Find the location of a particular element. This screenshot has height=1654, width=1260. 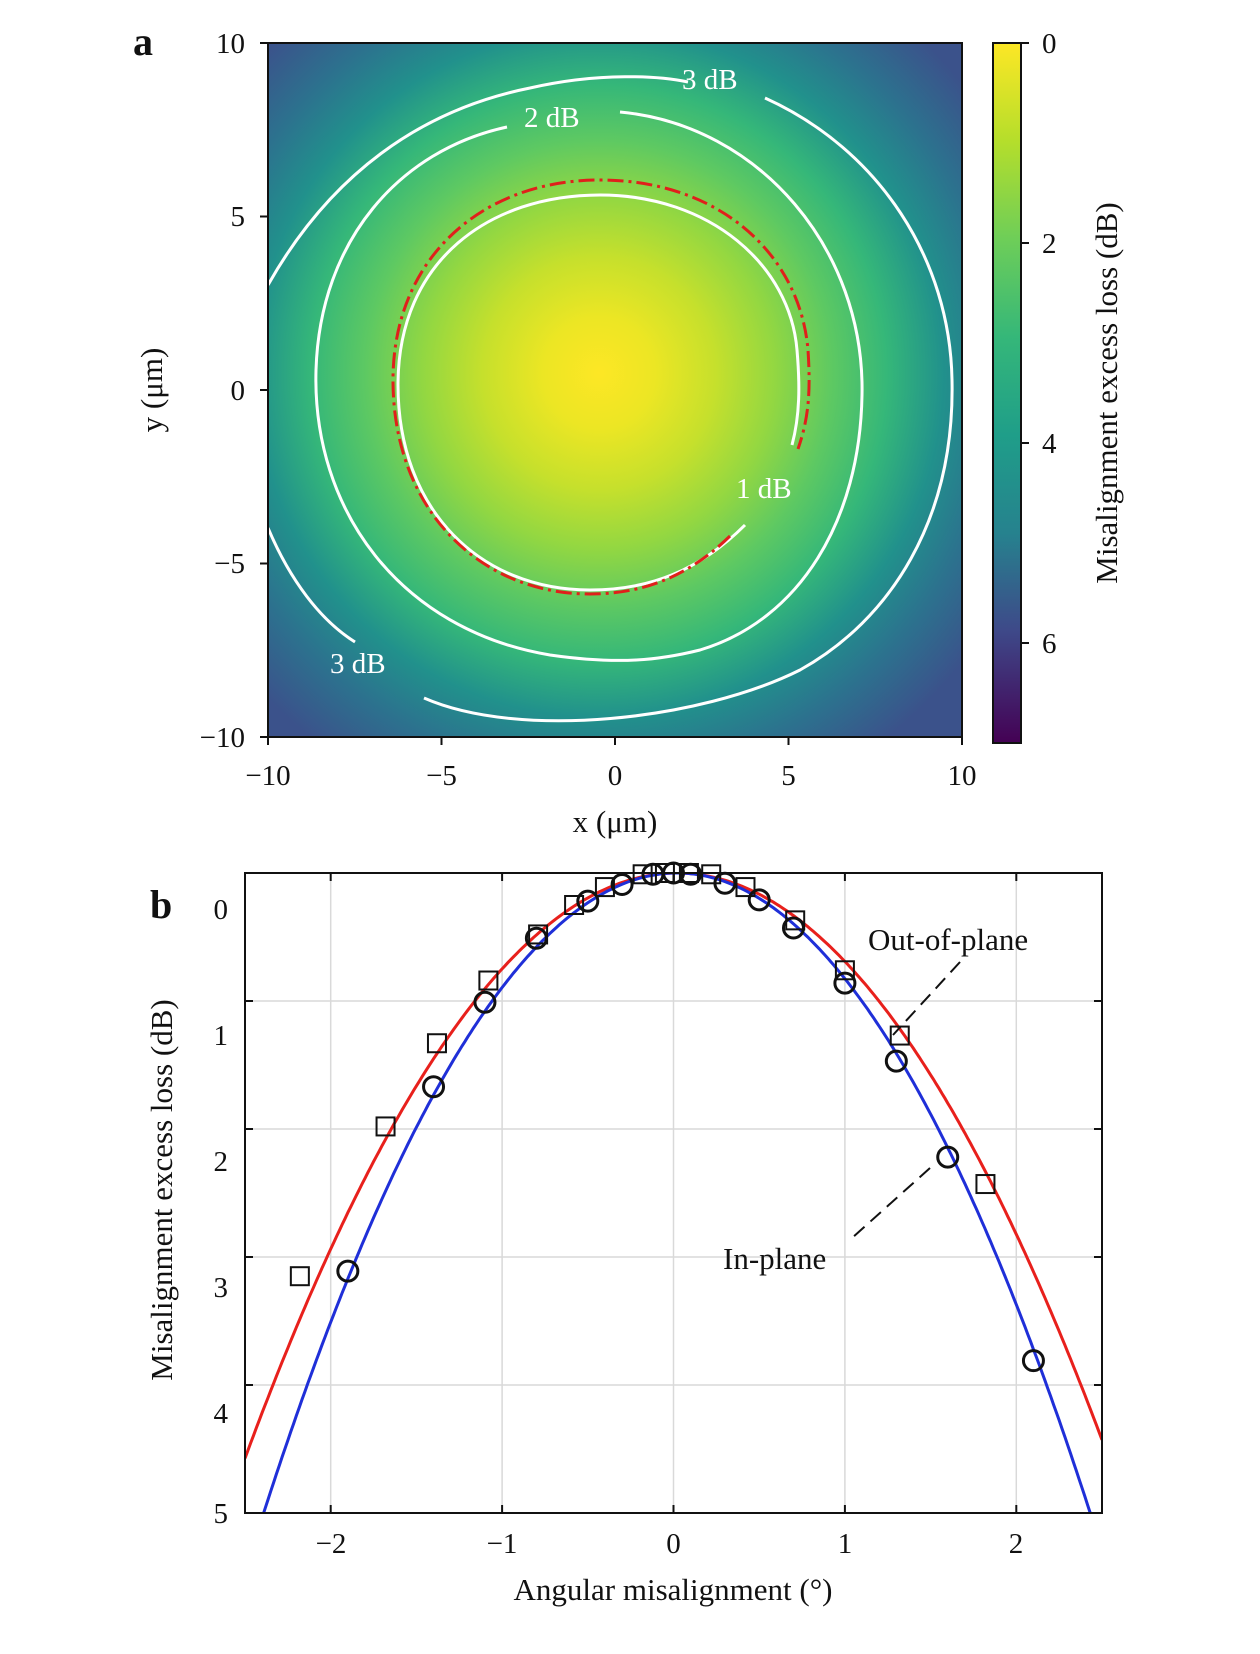

a-y-tick-label: −10 is located at coordinates (222, 738).